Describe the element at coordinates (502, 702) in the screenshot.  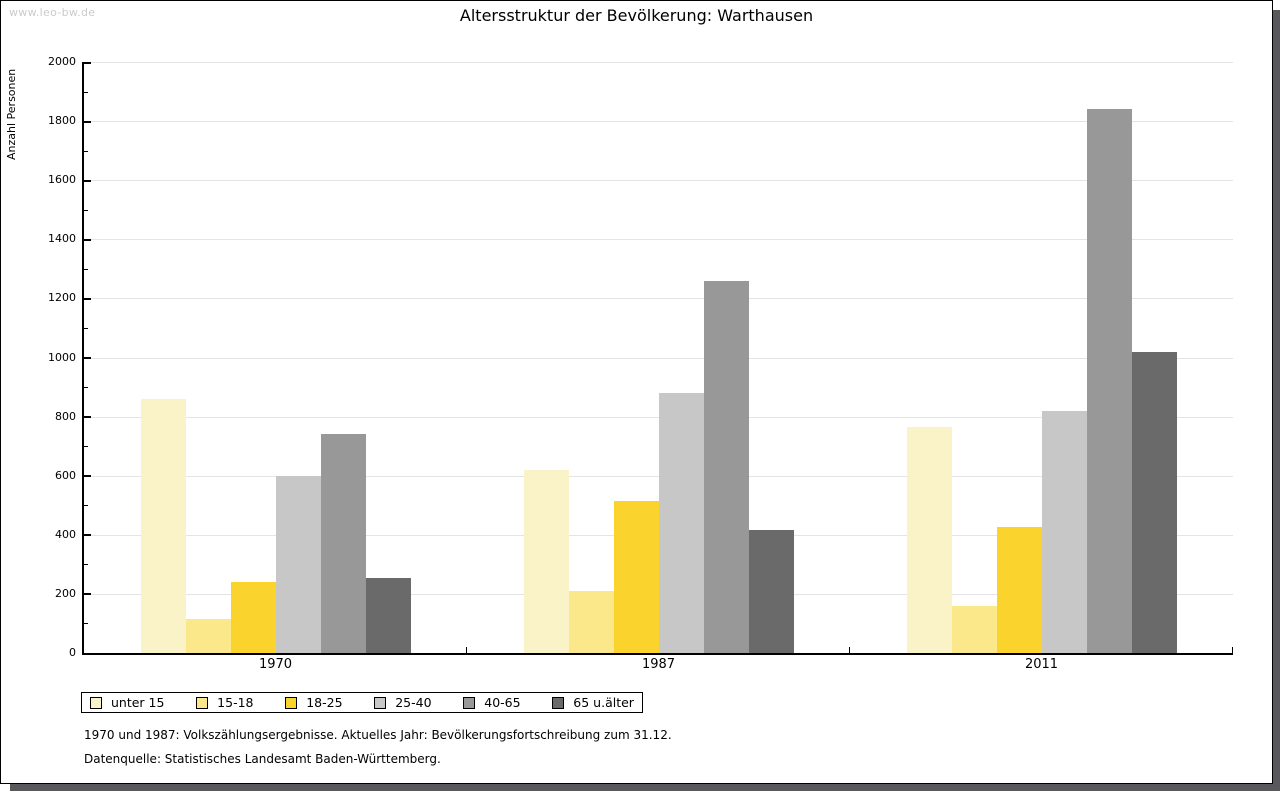
I see `legend-label: 40-65` at that location.